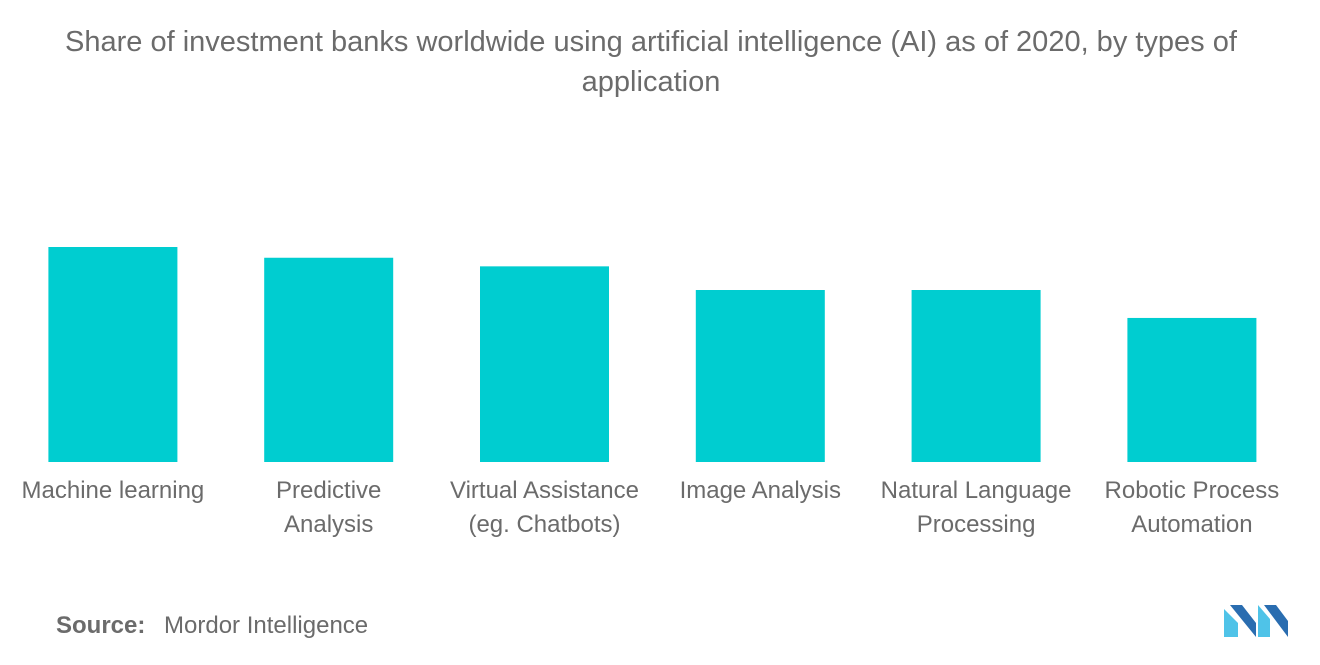  What do you see at coordinates (976, 524) in the screenshot?
I see `x-tick-label-4-1: Processing` at bounding box center [976, 524].